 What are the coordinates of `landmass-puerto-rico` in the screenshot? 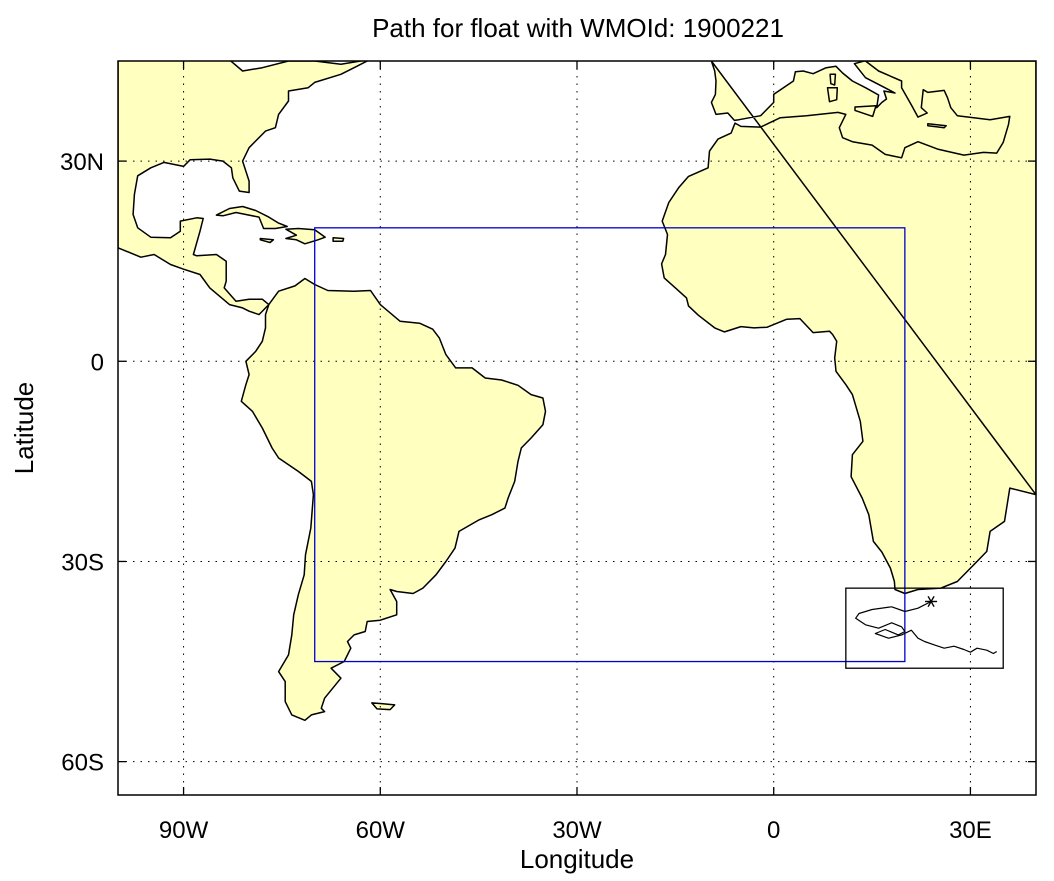 It's located at (338, 239).